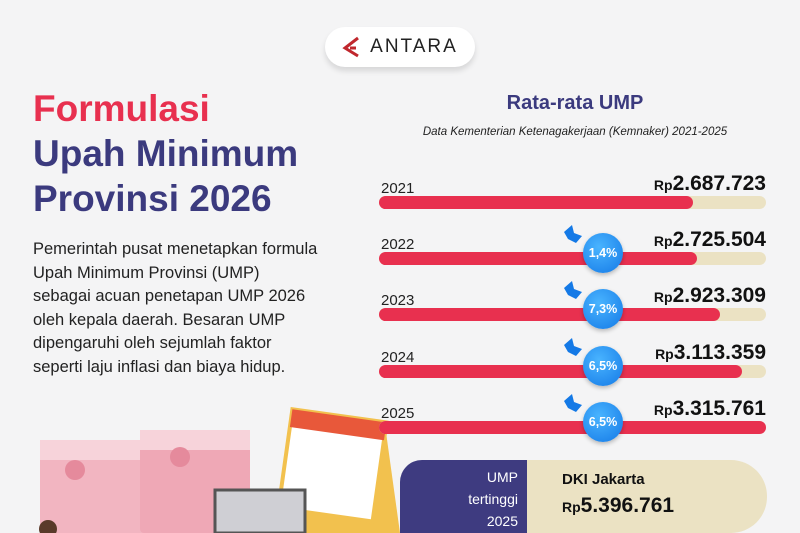 This screenshot has width=800, height=533. Describe the element at coordinates (502, 477) in the screenshot. I see `highest-label-line-1: UMP` at that location.